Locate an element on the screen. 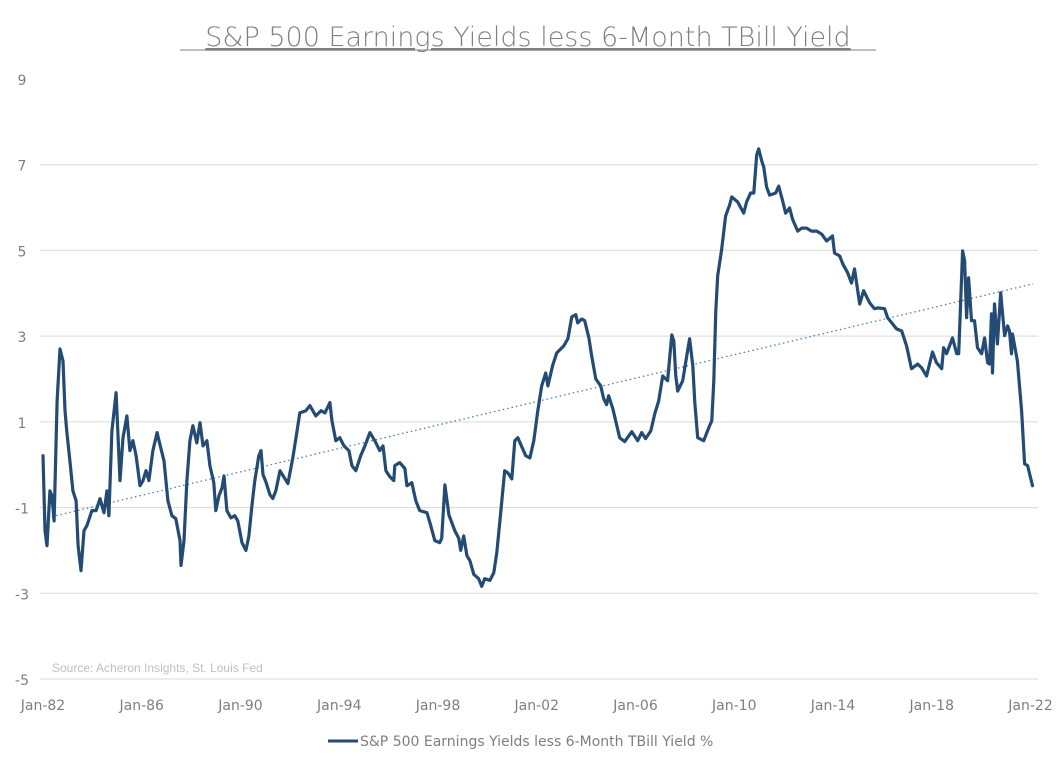  y-axis: 9 7 5 3 1 -1 -3 -5 is located at coordinates (22, 381).